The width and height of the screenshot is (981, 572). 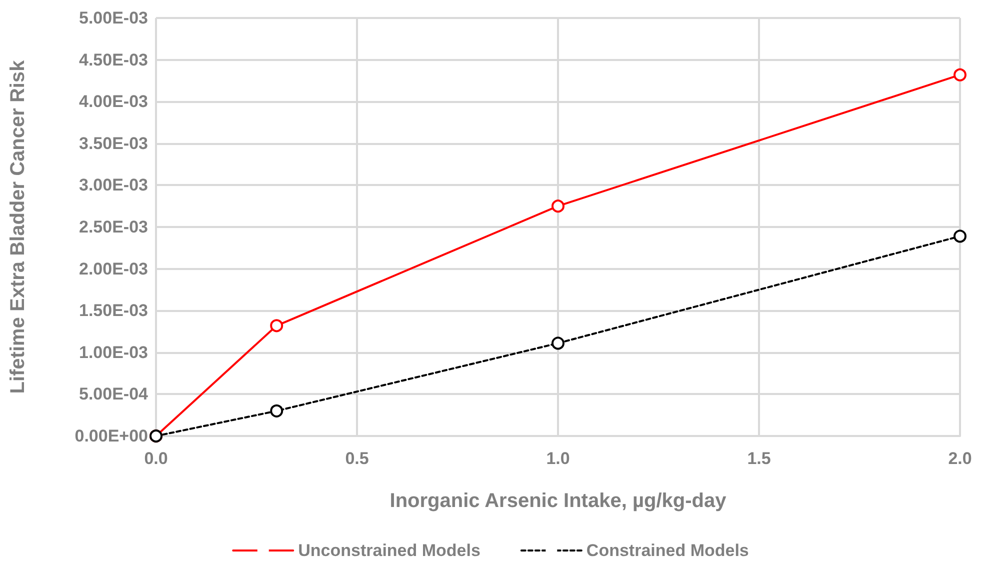 What do you see at coordinates (559, 501) in the screenshot?
I see `x-axis-title: Inorganic Arsenic Intake, µg/kg-day` at bounding box center [559, 501].